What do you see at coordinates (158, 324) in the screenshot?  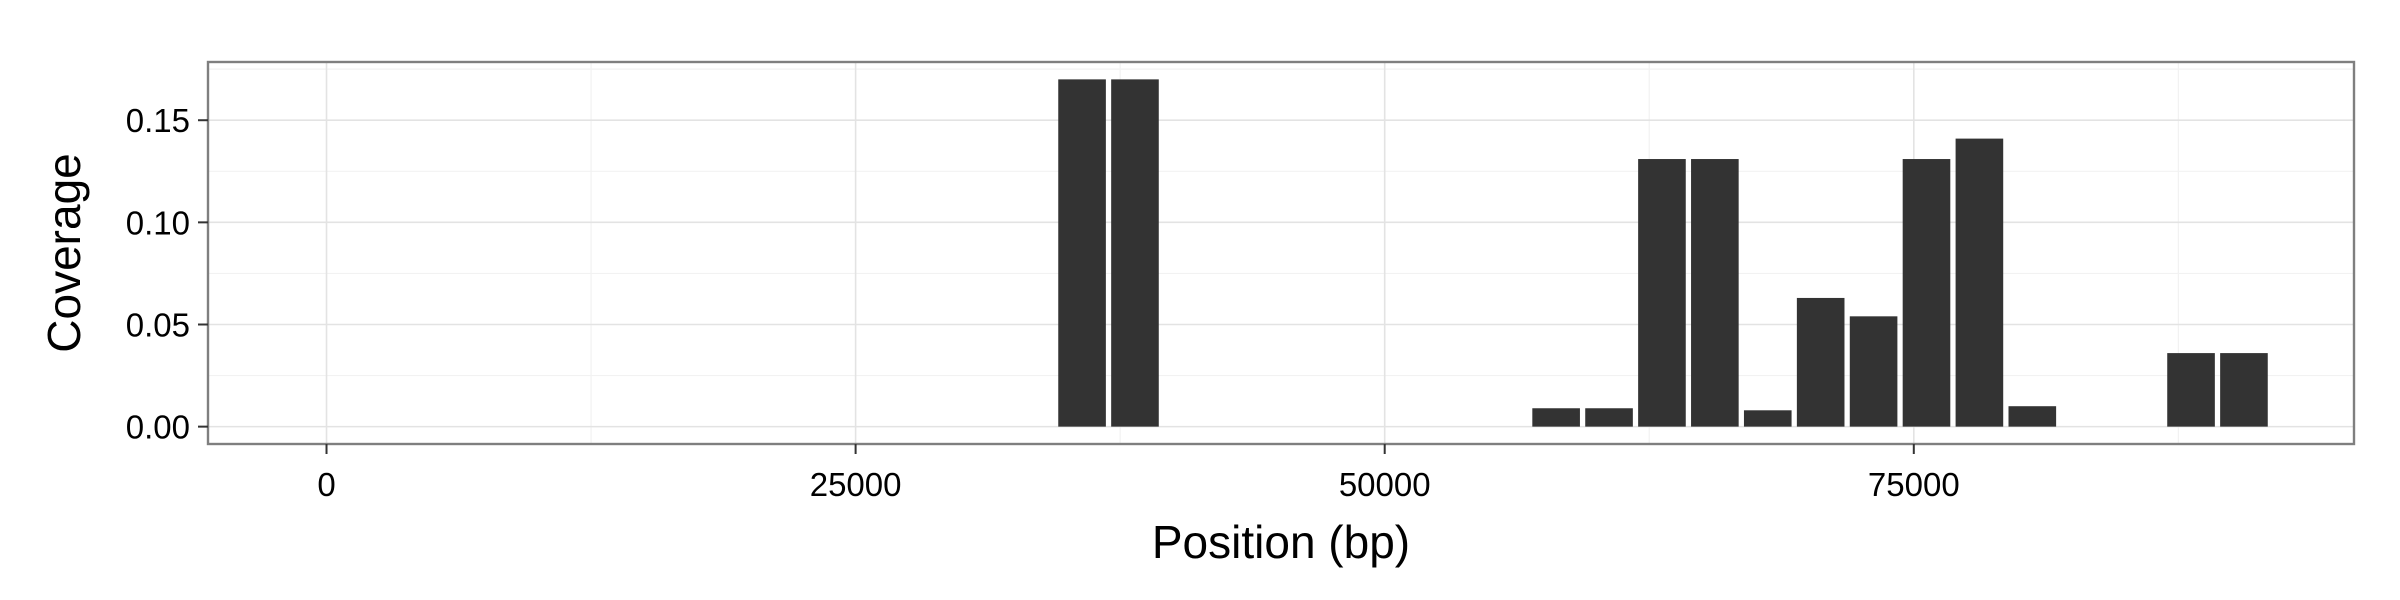 I see `y-tick-label: 0.05` at bounding box center [158, 324].